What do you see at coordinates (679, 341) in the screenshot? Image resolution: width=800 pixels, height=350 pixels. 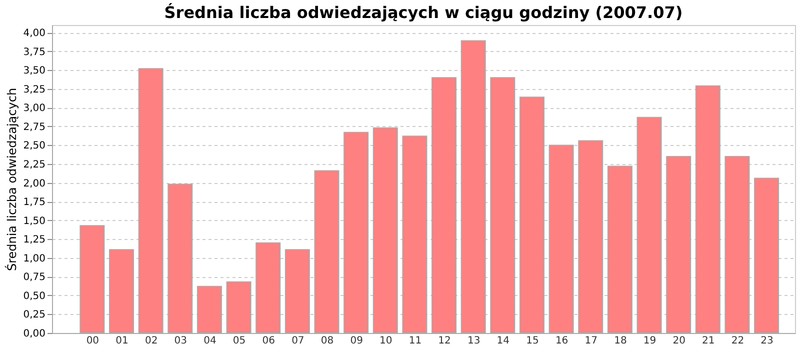 I see `x-tick-label: 20` at bounding box center [679, 341].